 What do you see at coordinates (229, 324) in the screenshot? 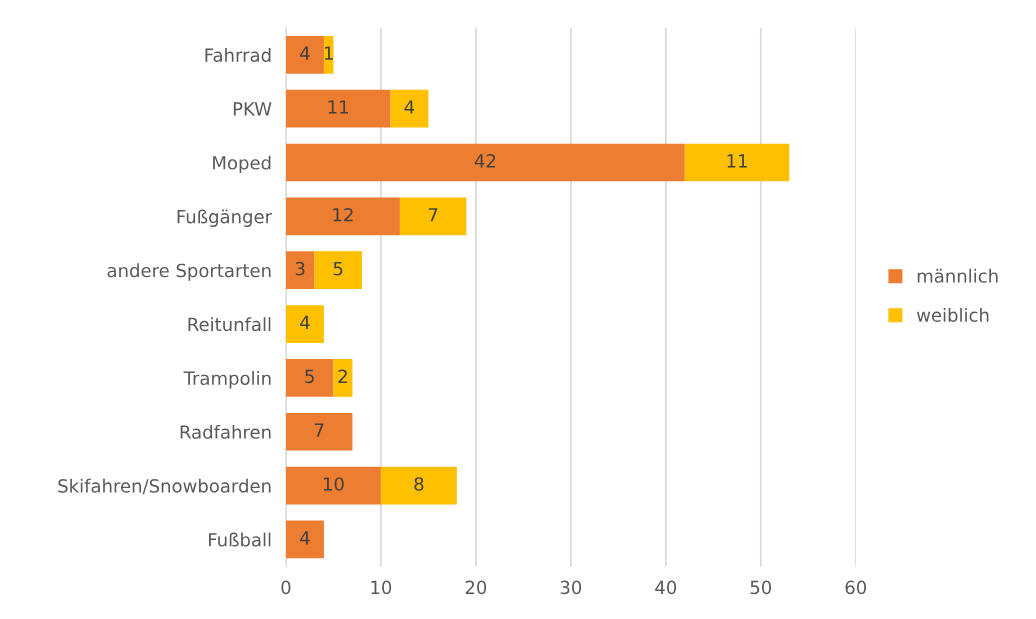
I see `y-tick-label: Reitunfall` at bounding box center [229, 324].